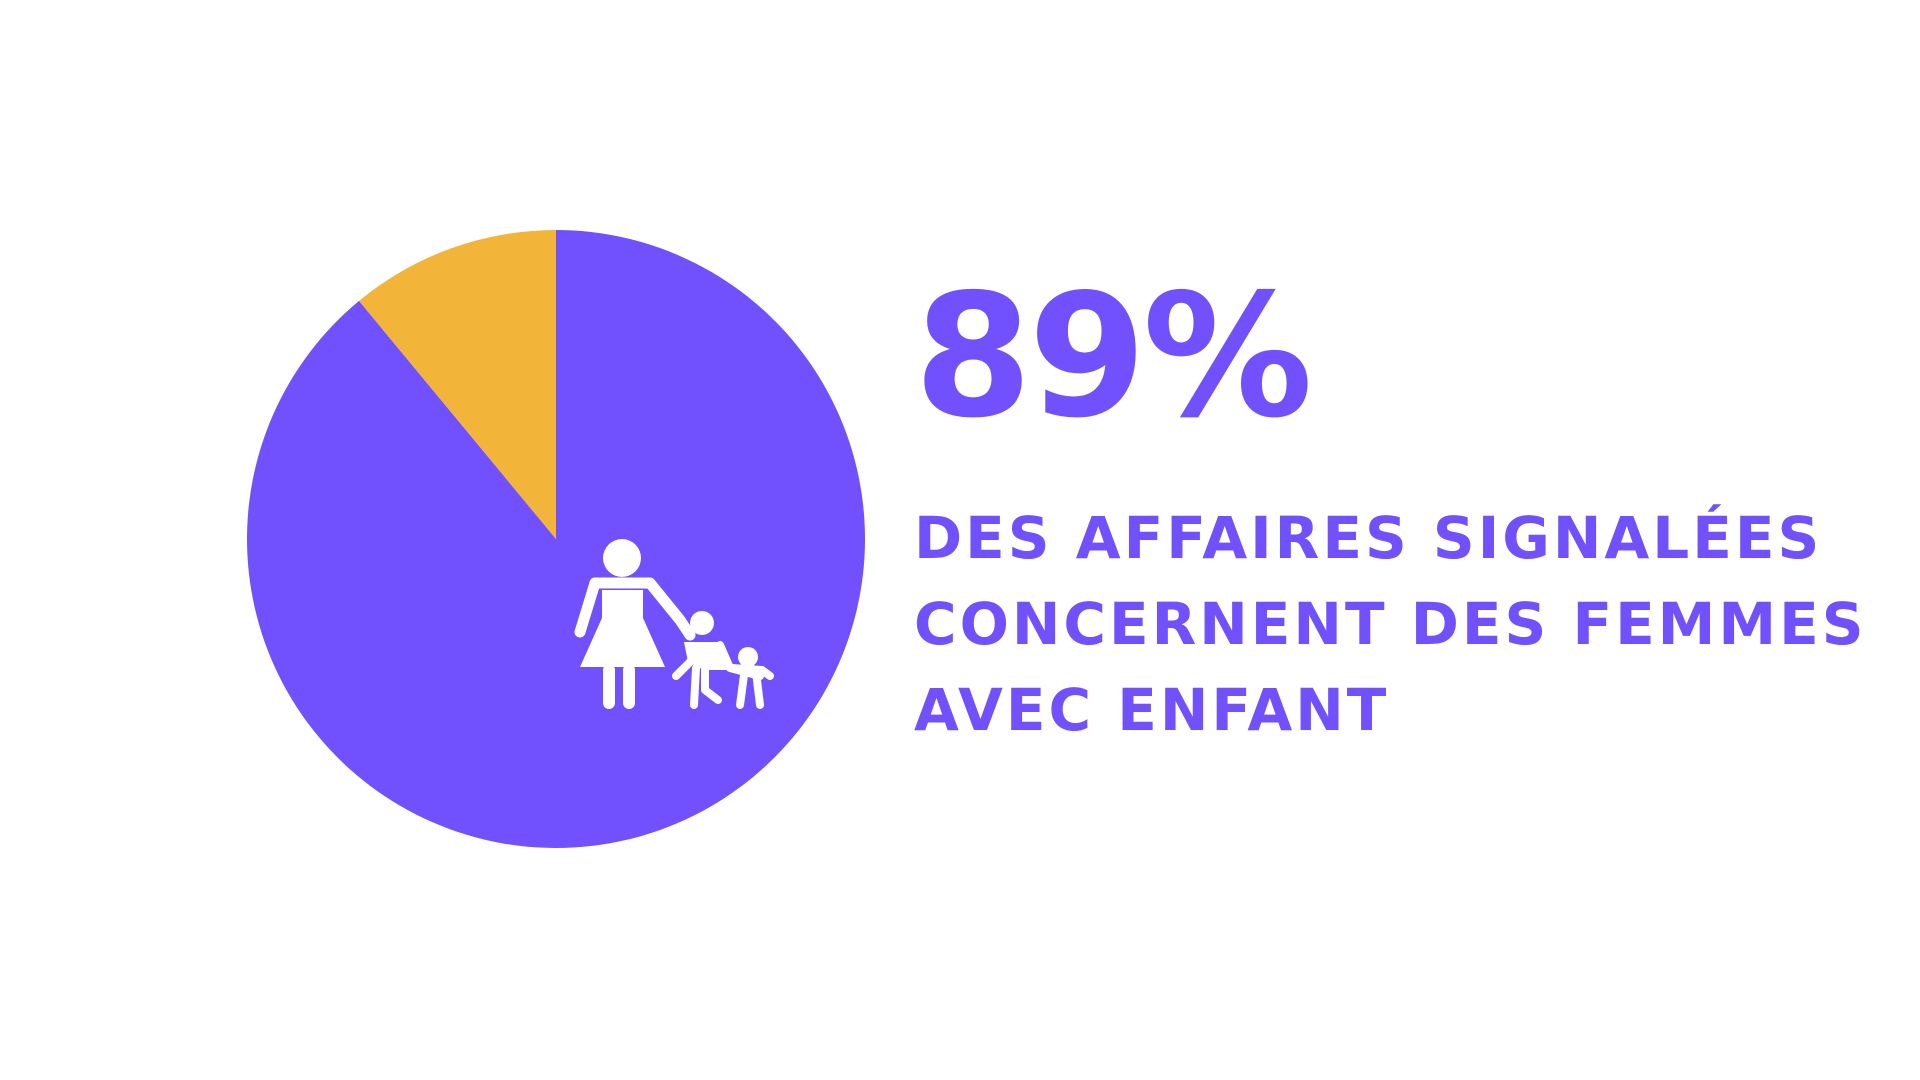  I want to click on caption-line: AVEC ENFANT, so click(1152, 710).